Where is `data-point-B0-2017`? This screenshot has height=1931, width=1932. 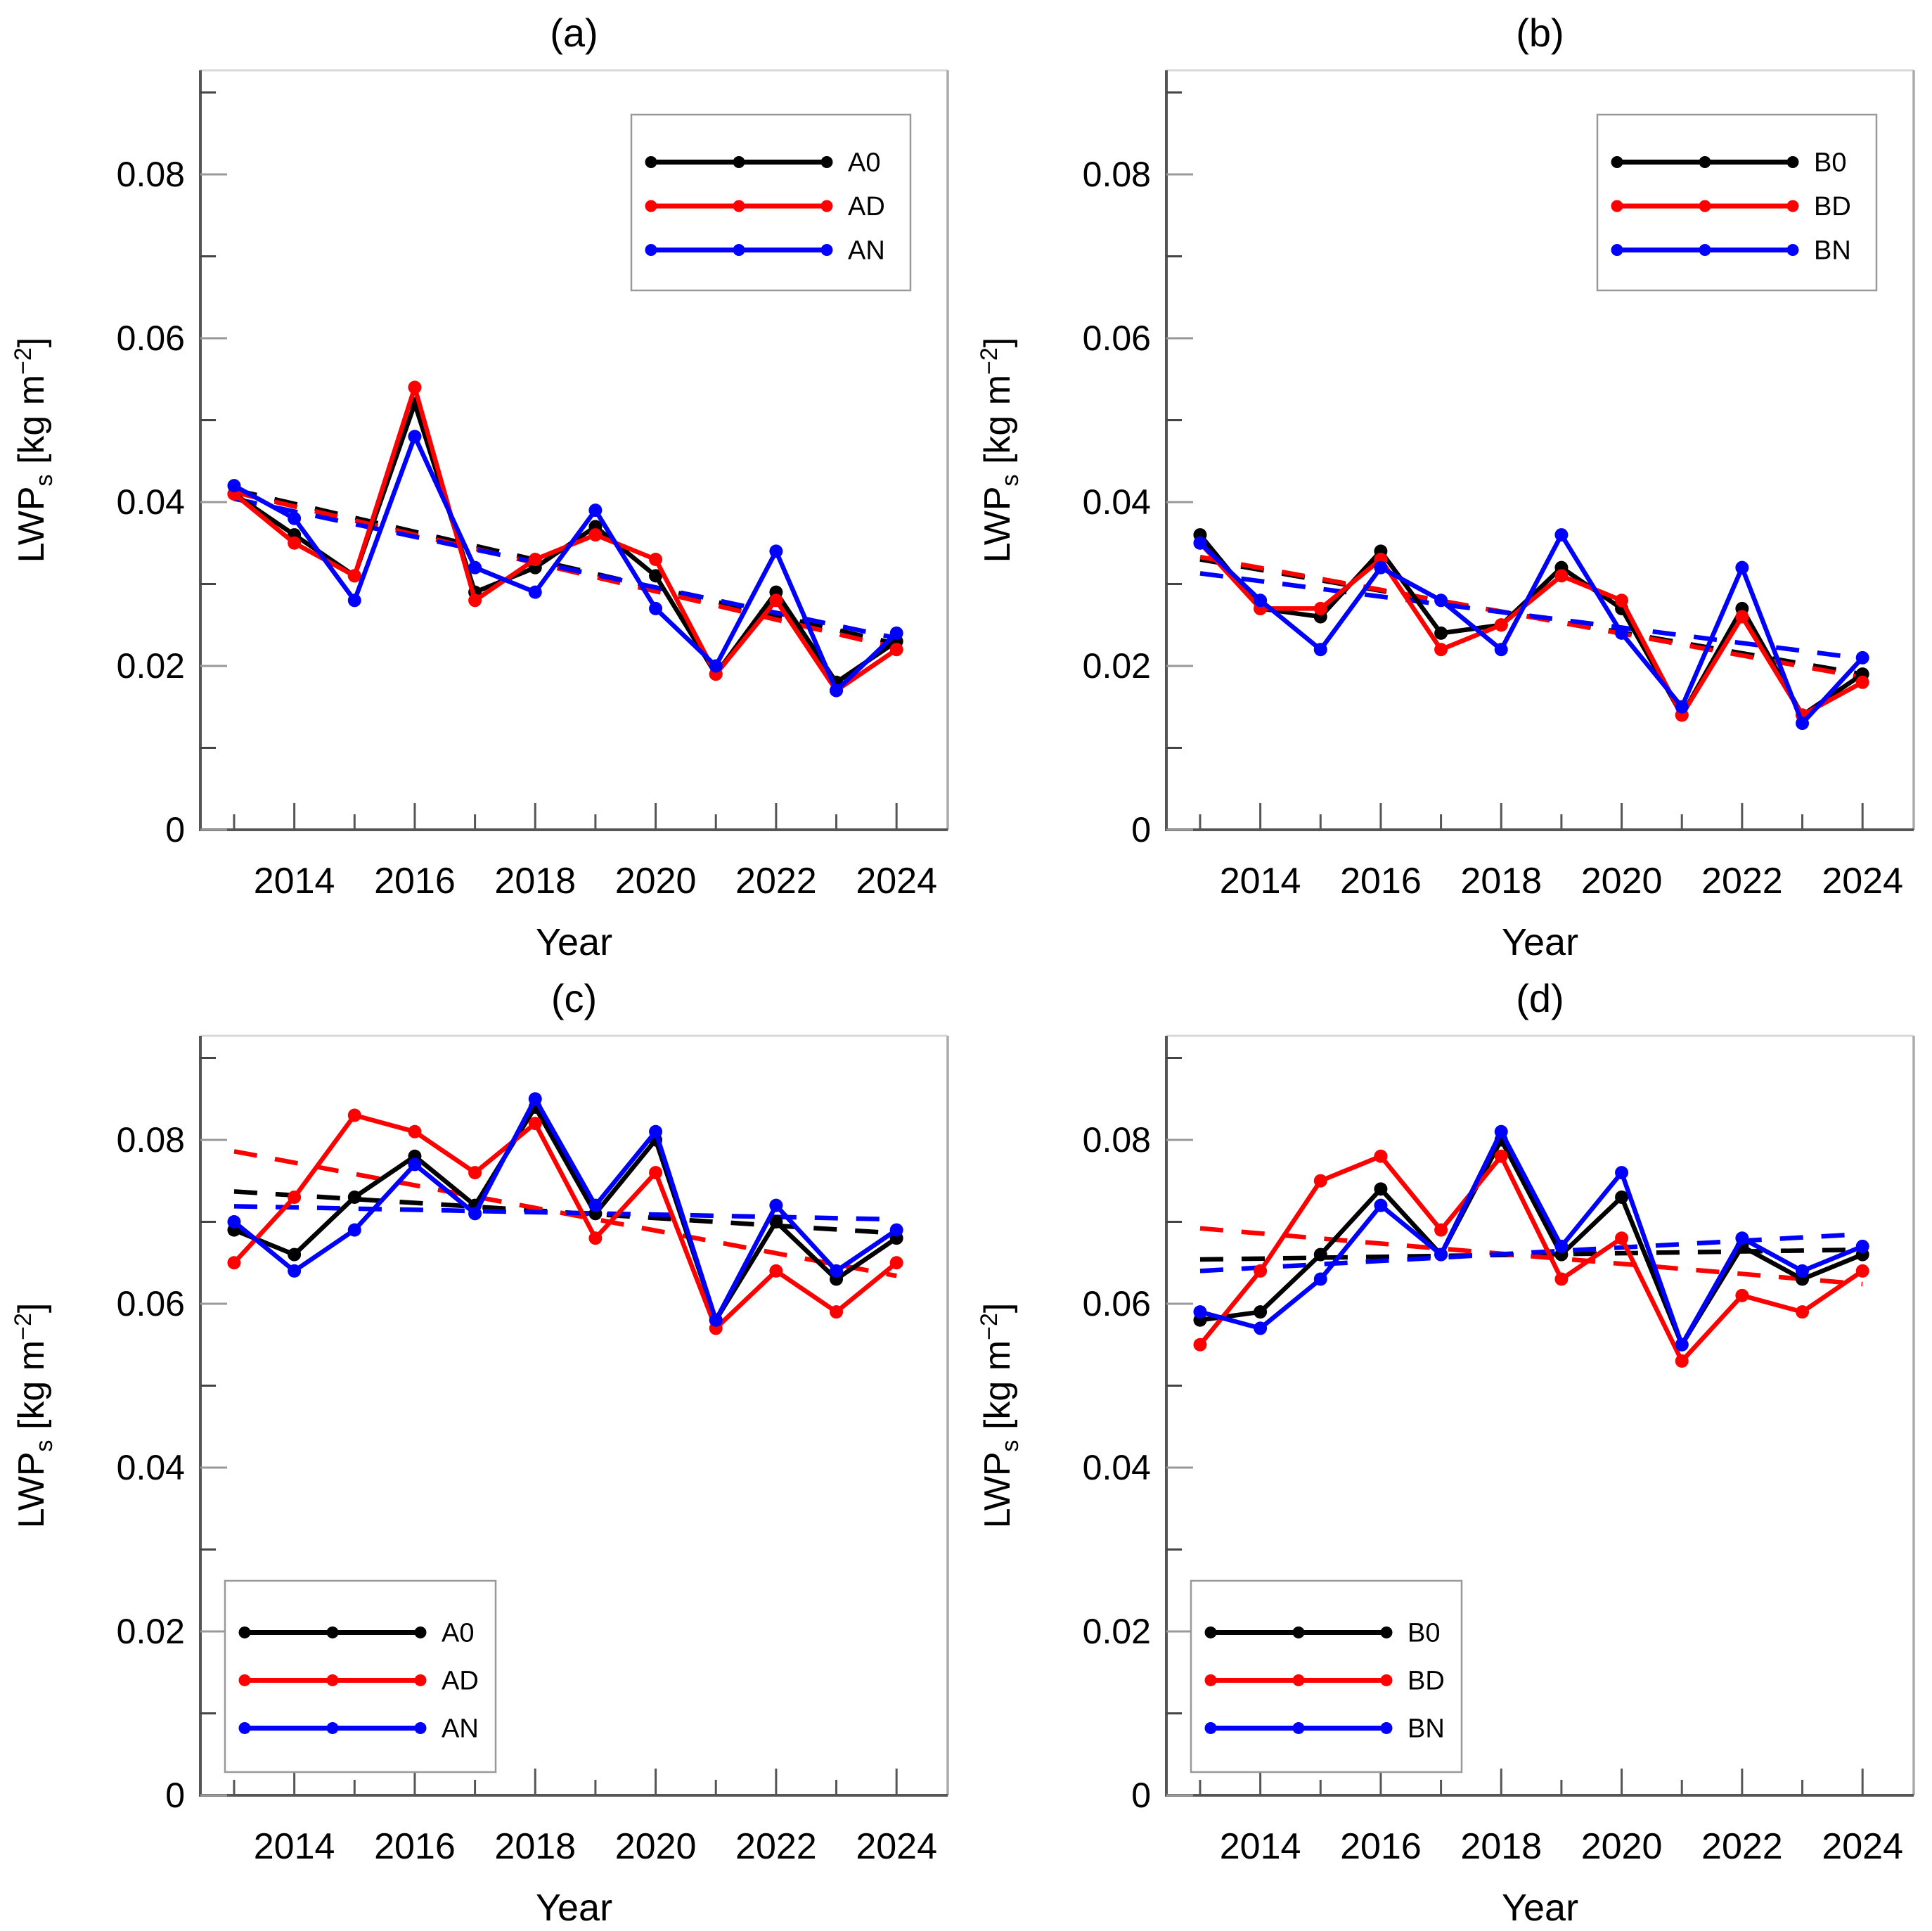
data-point-B0-2017 is located at coordinates (1441, 633).